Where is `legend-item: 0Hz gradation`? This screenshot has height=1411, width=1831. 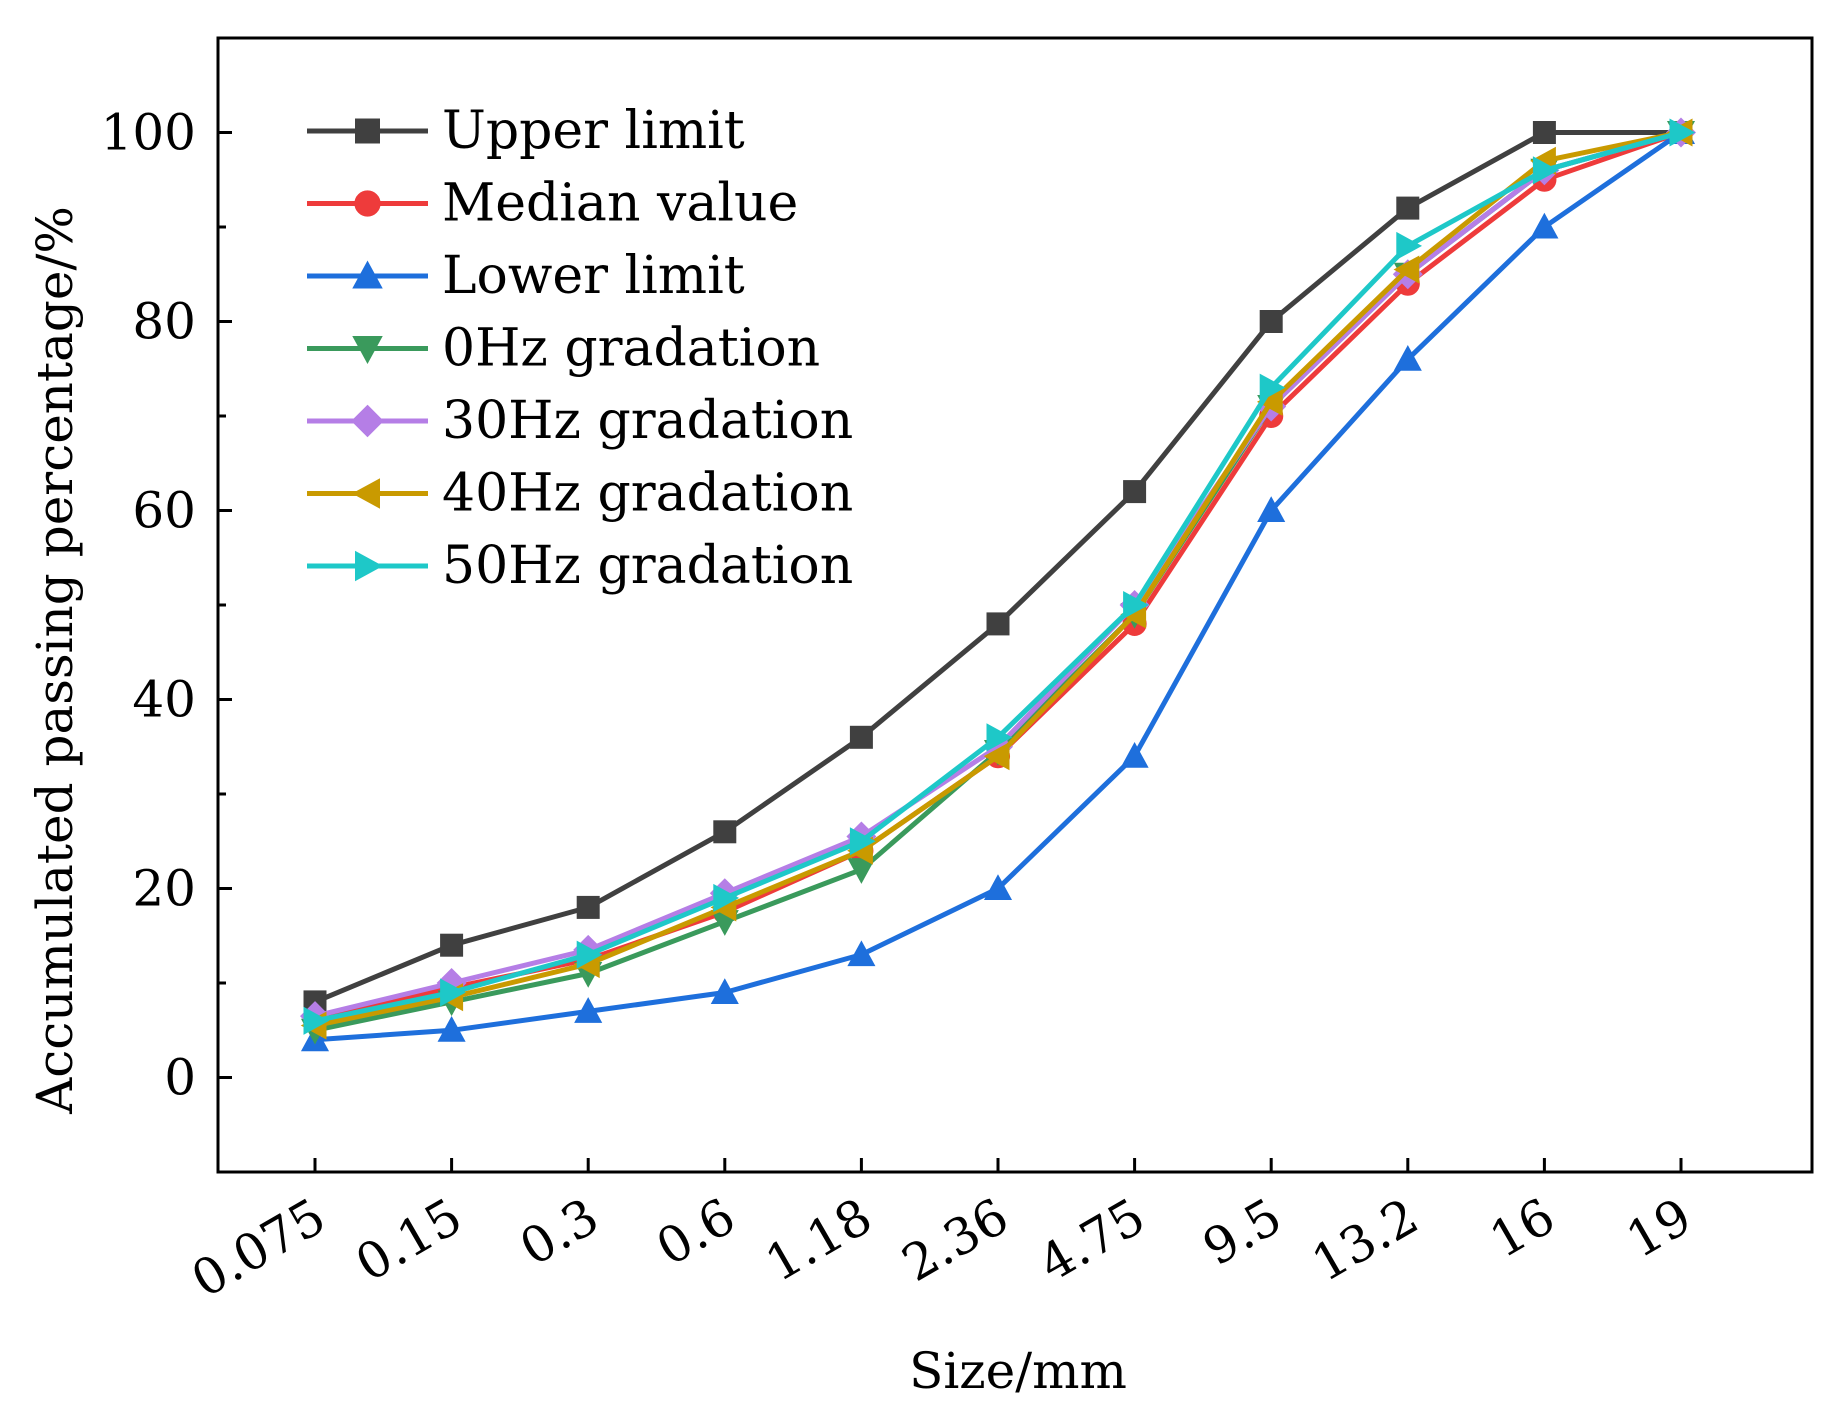 legend-item: 0Hz gradation is located at coordinates (563, 349).